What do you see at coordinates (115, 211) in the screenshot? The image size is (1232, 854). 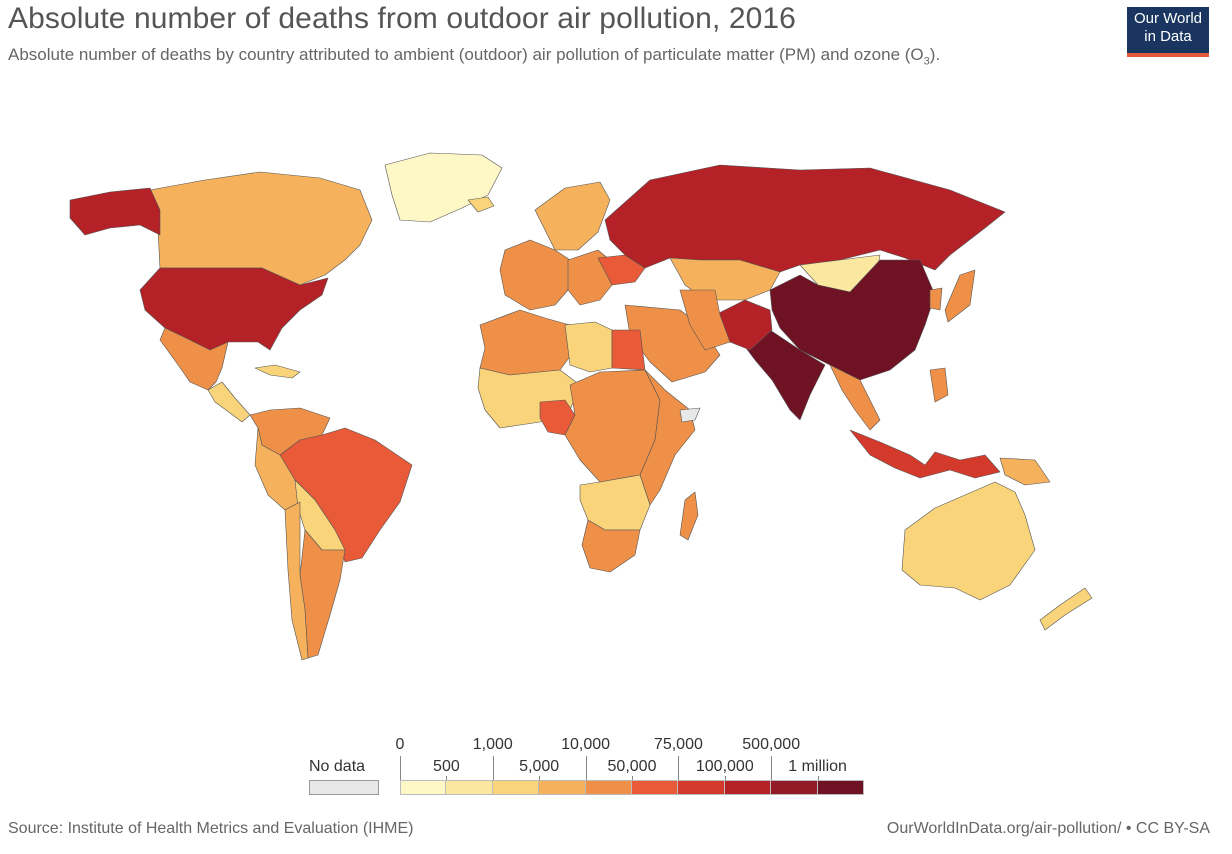 I see `country-alaska: Alaska` at bounding box center [115, 211].